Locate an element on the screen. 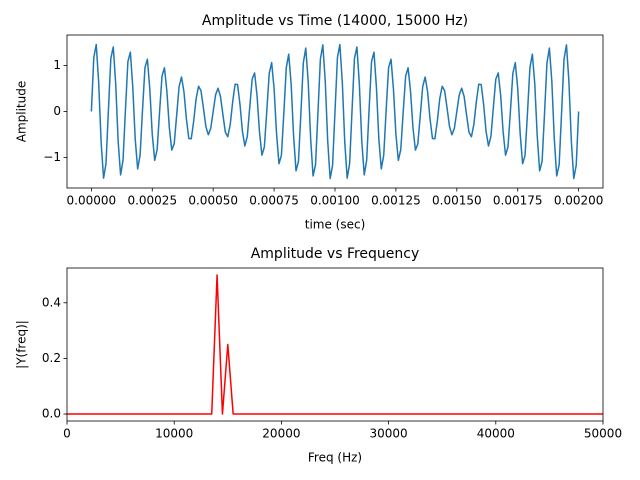  chart-title: Amplitude vs Time (14000, 15000 Hz) is located at coordinates (335, 21).